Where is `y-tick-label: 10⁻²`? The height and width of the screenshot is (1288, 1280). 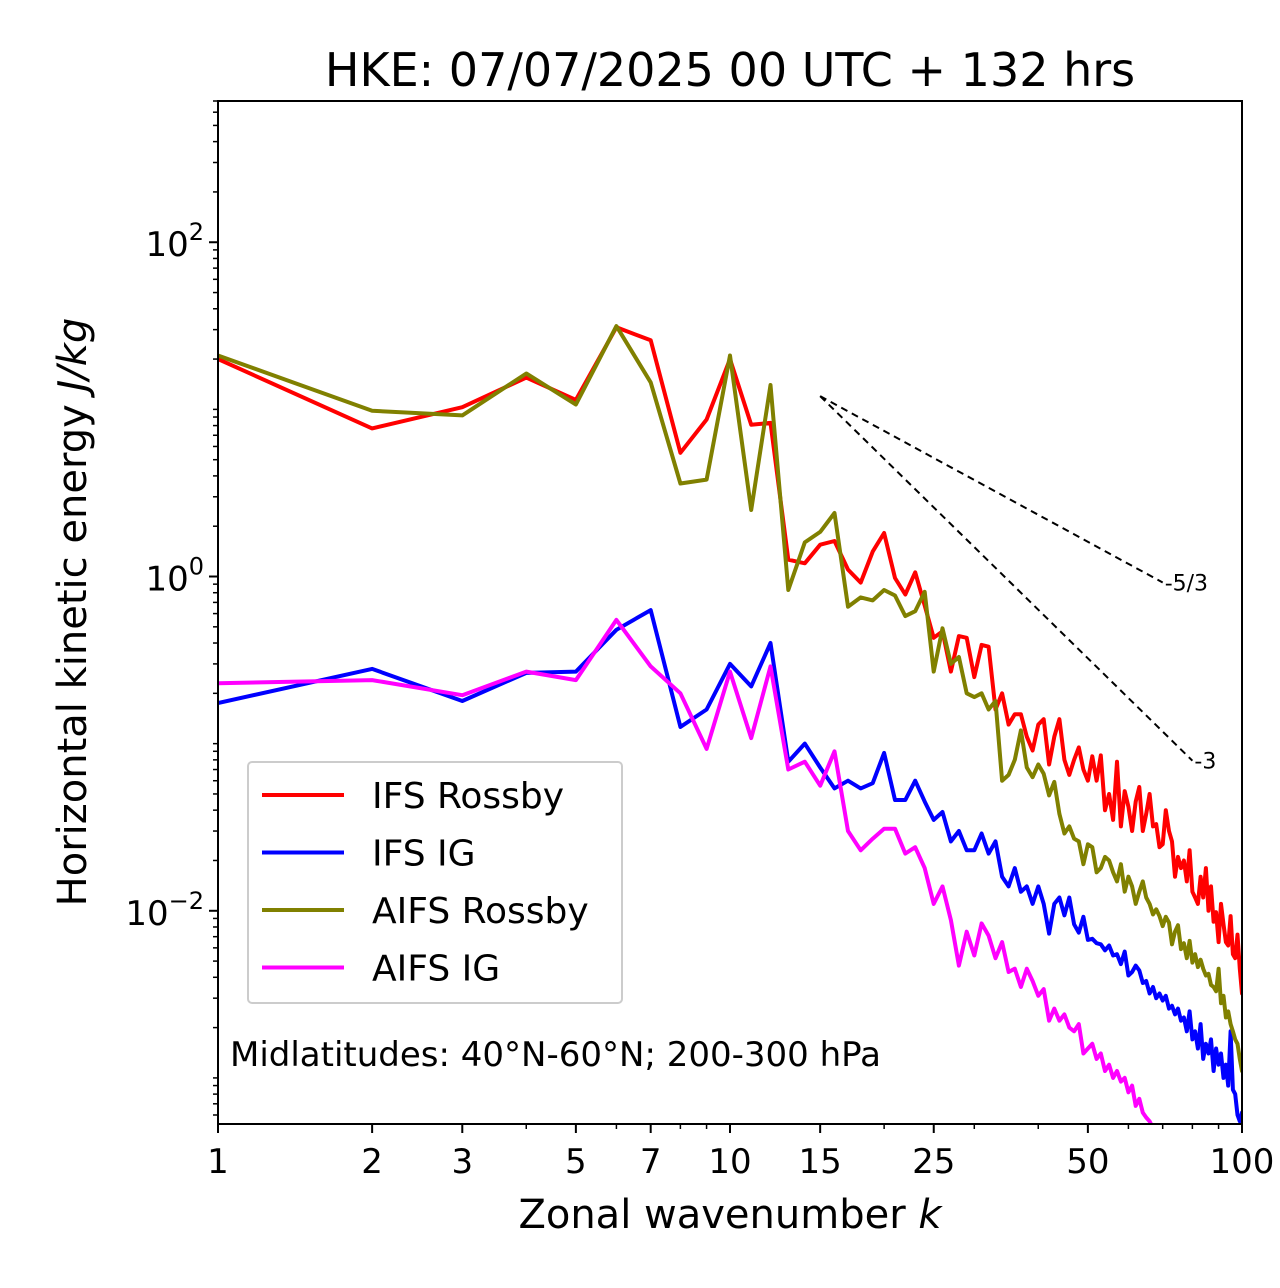 y-tick-label: 10⁻² is located at coordinates (164, 910).